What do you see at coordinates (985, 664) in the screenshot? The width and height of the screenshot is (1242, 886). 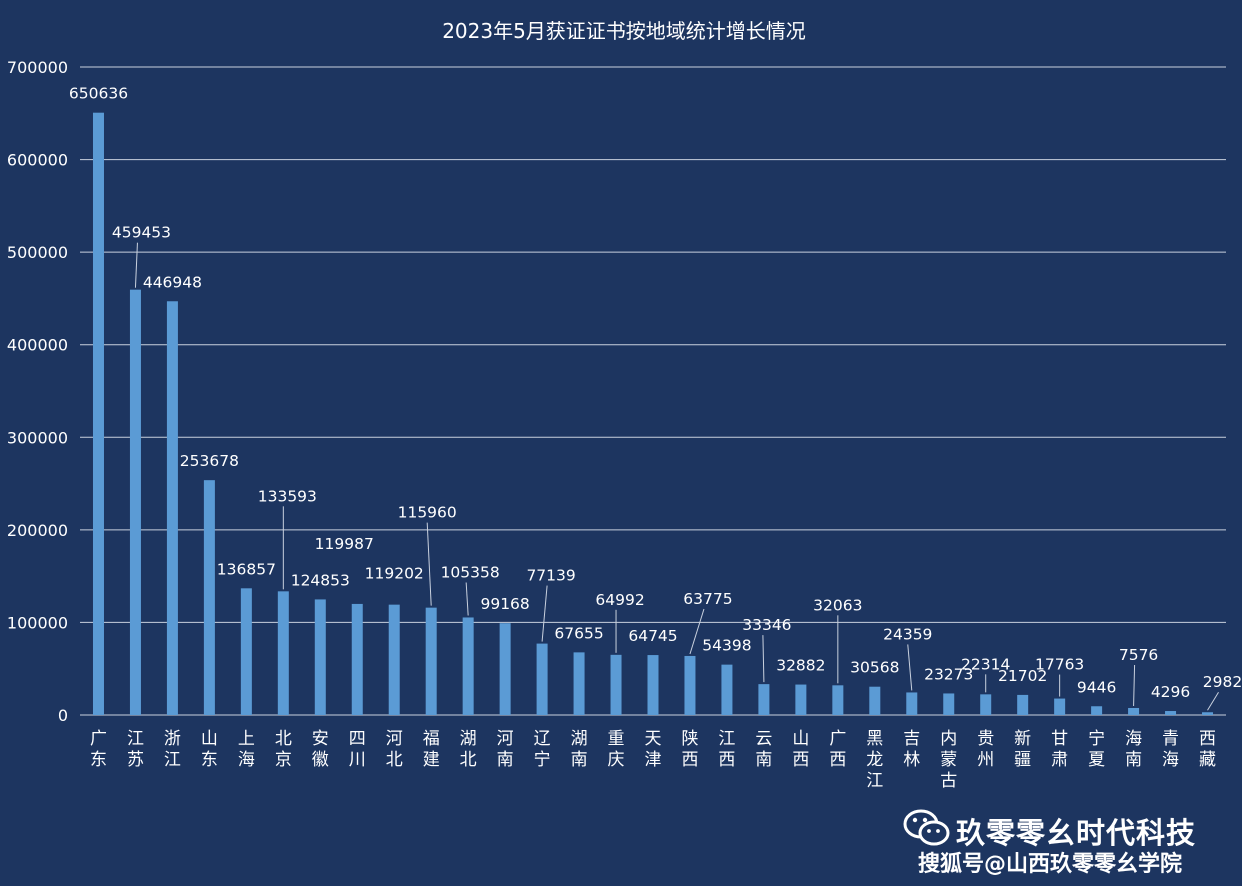 I see `data-label: 22314` at bounding box center [985, 664].